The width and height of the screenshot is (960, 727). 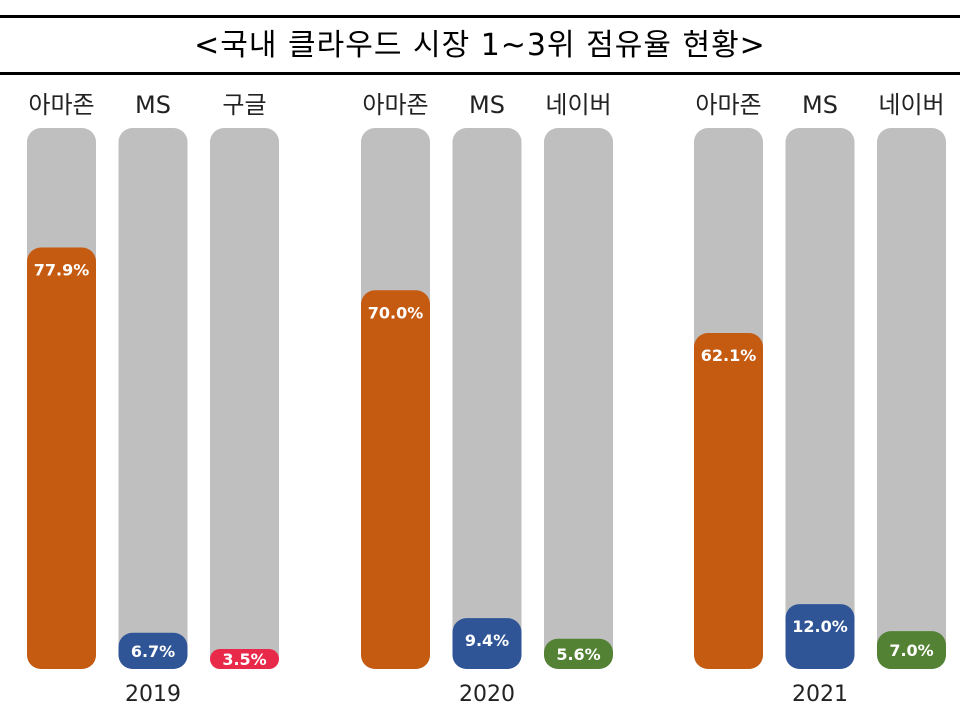 What do you see at coordinates (396, 312) in the screenshot?
I see `value-label: 70.0%` at bounding box center [396, 312].